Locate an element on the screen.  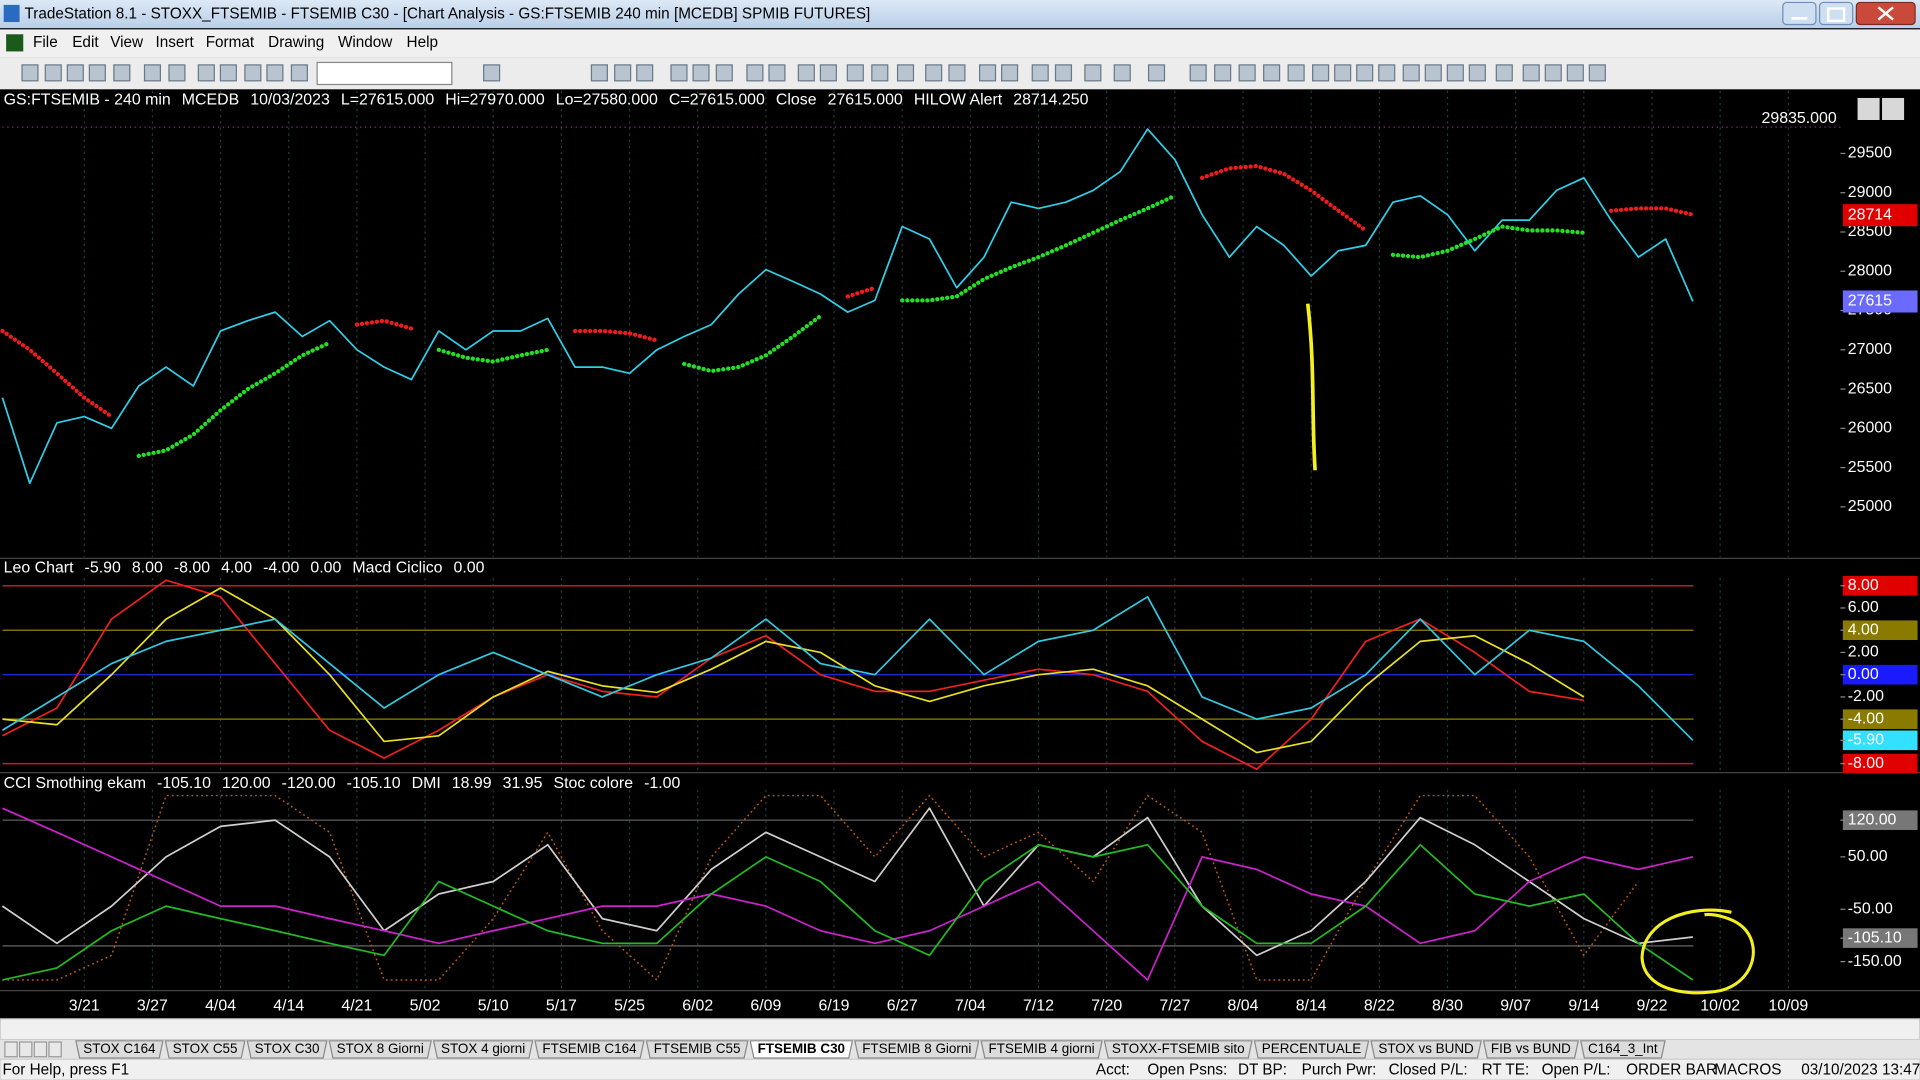
price-tag is located at coordinates (1880, 215).